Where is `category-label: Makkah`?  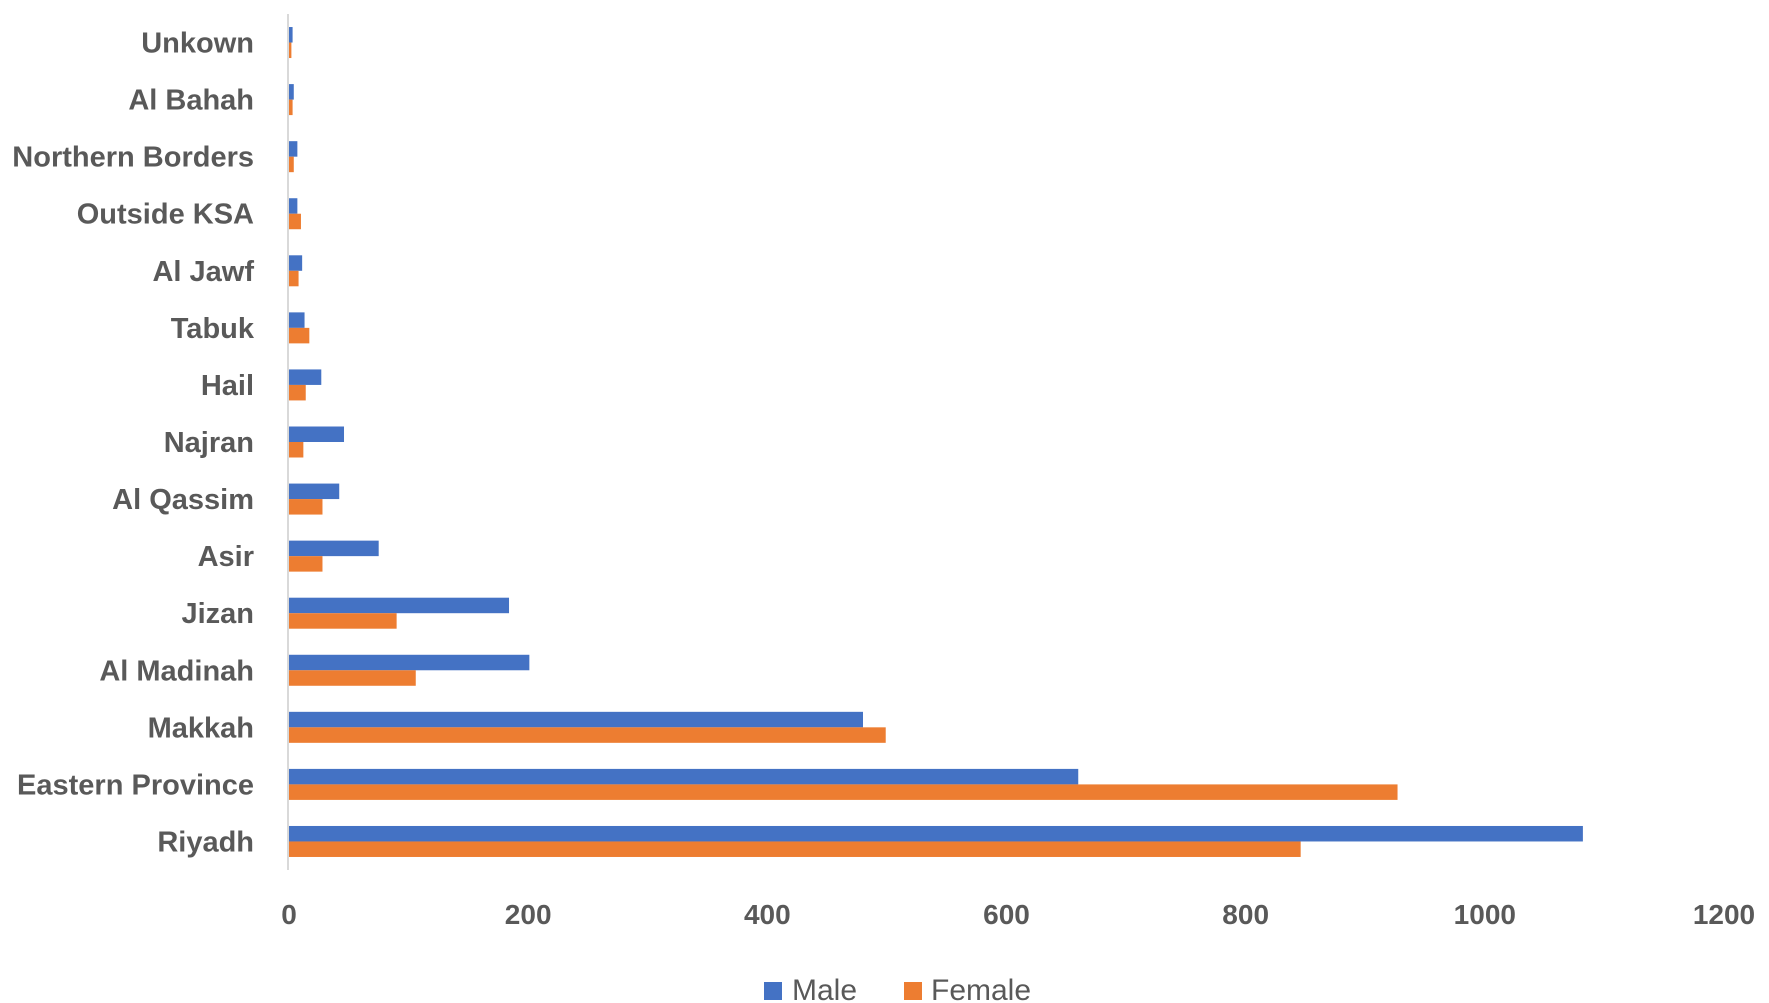
category-label: Makkah is located at coordinates (201, 728).